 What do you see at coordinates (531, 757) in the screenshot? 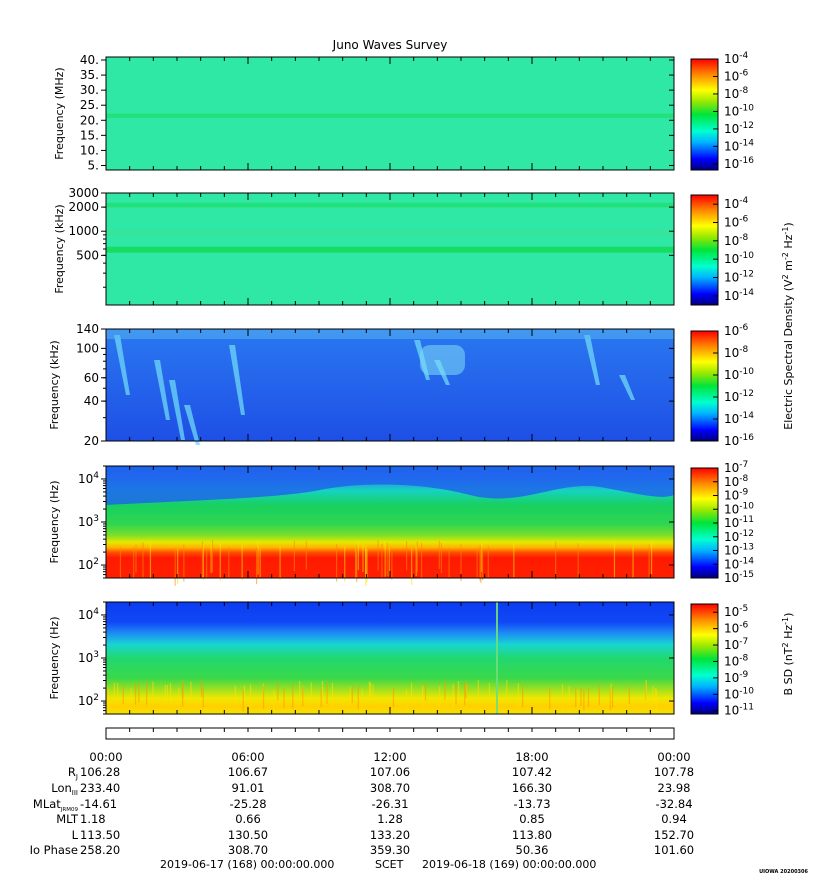
I see `time-tick-label: 18:00` at bounding box center [531, 757].